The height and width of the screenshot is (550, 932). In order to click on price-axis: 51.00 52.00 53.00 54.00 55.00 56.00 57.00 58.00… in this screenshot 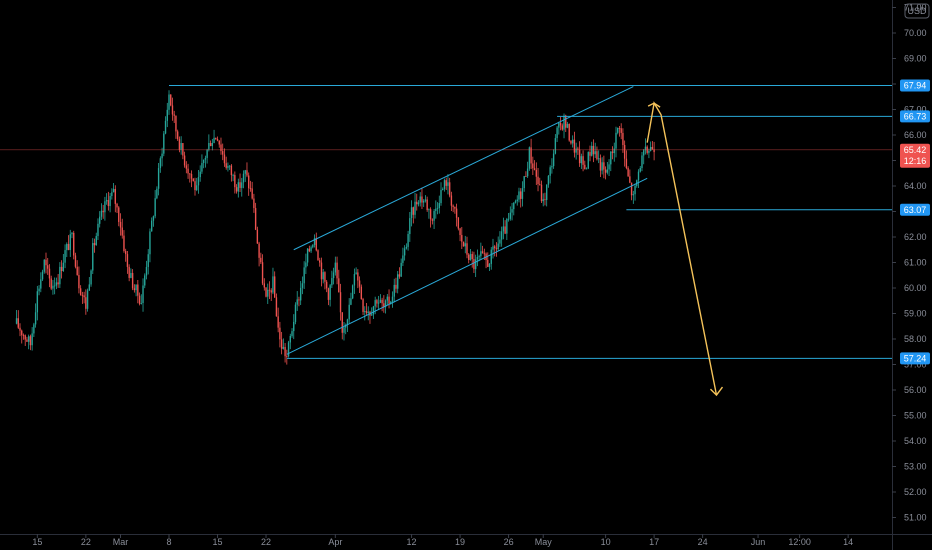, I will do `click(911, 263)`.